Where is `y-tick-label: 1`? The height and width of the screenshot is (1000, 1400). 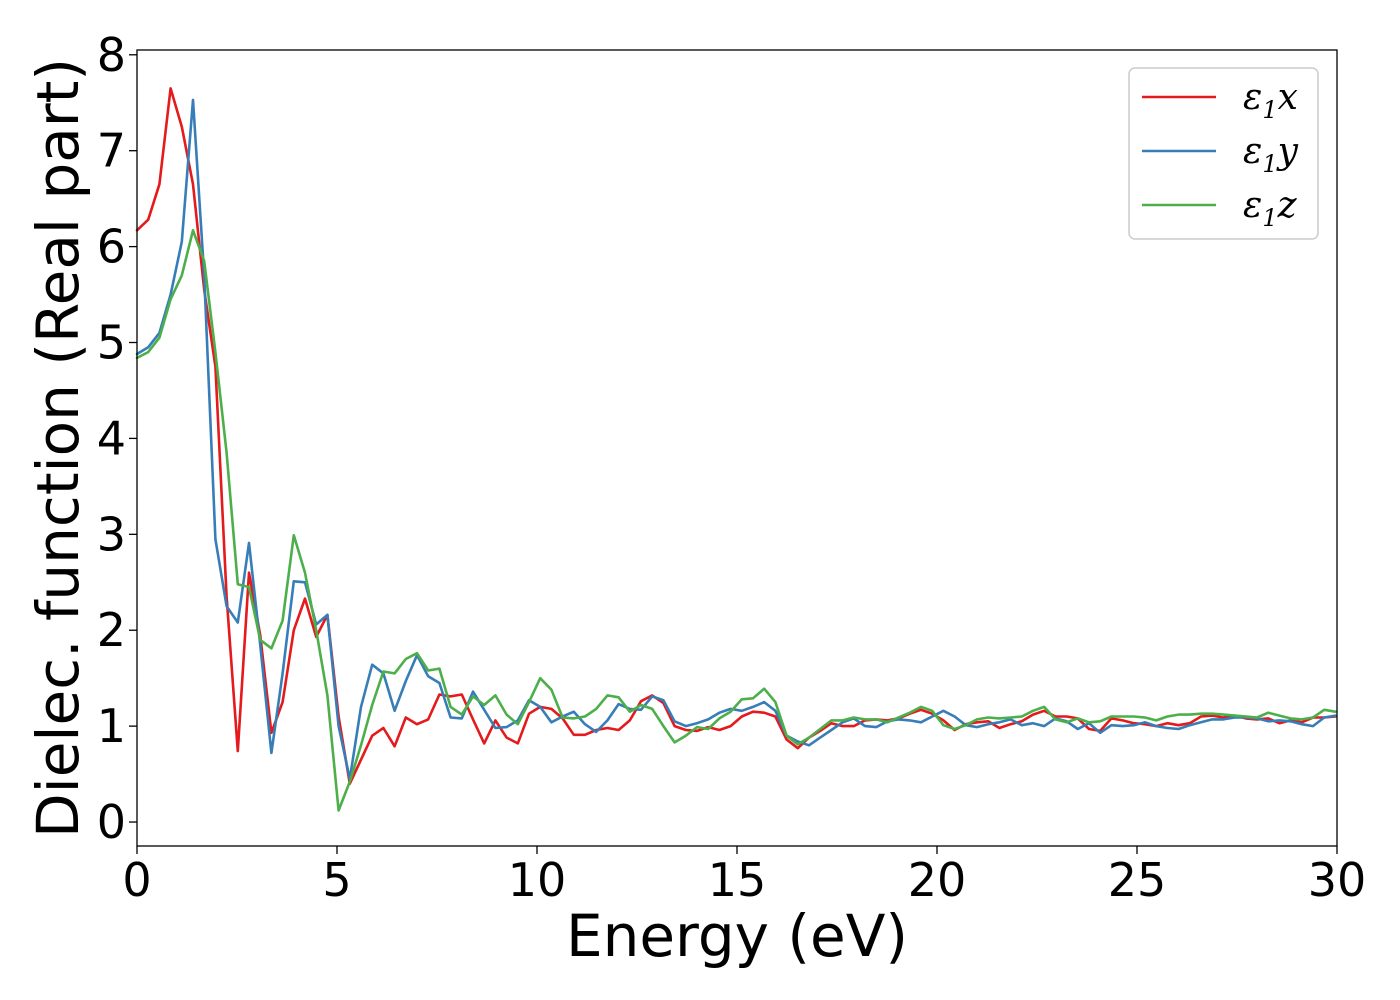 y-tick-label: 1 is located at coordinates (111, 726).